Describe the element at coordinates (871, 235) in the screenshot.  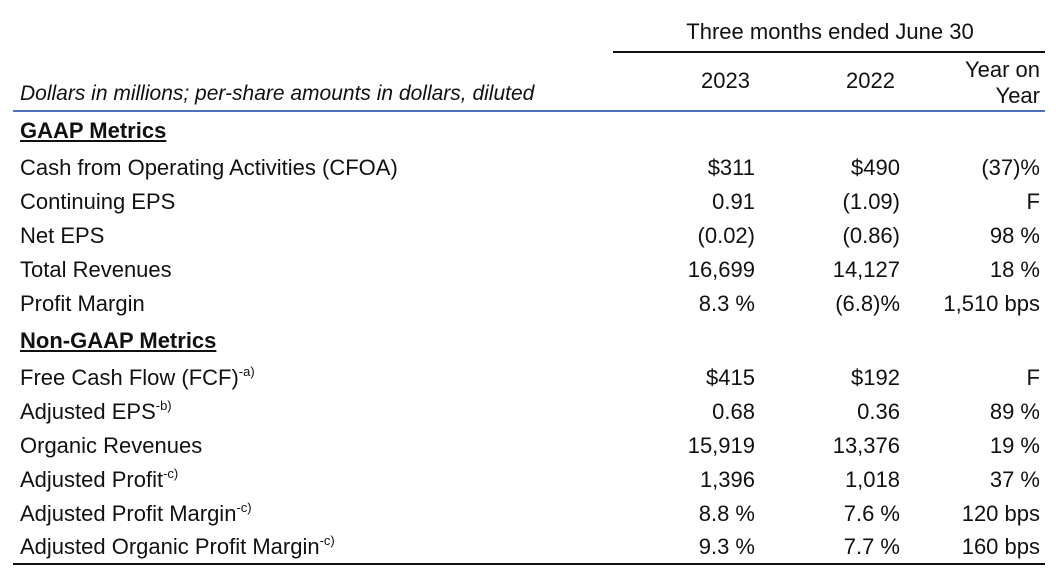
I see `value-2022: (0.86)` at that location.